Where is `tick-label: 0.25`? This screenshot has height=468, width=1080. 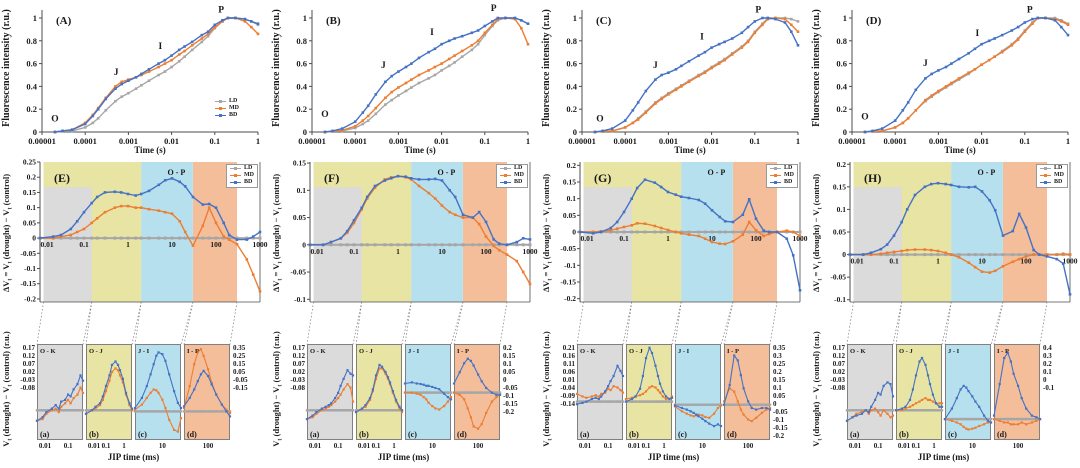 tick-label: 0.25 is located at coordinates (779, 364).